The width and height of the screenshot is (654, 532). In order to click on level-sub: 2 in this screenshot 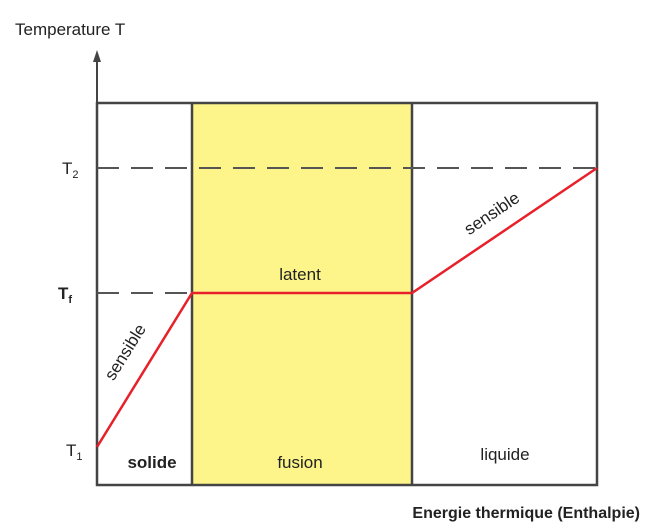, I will do `click(75, 175)`.